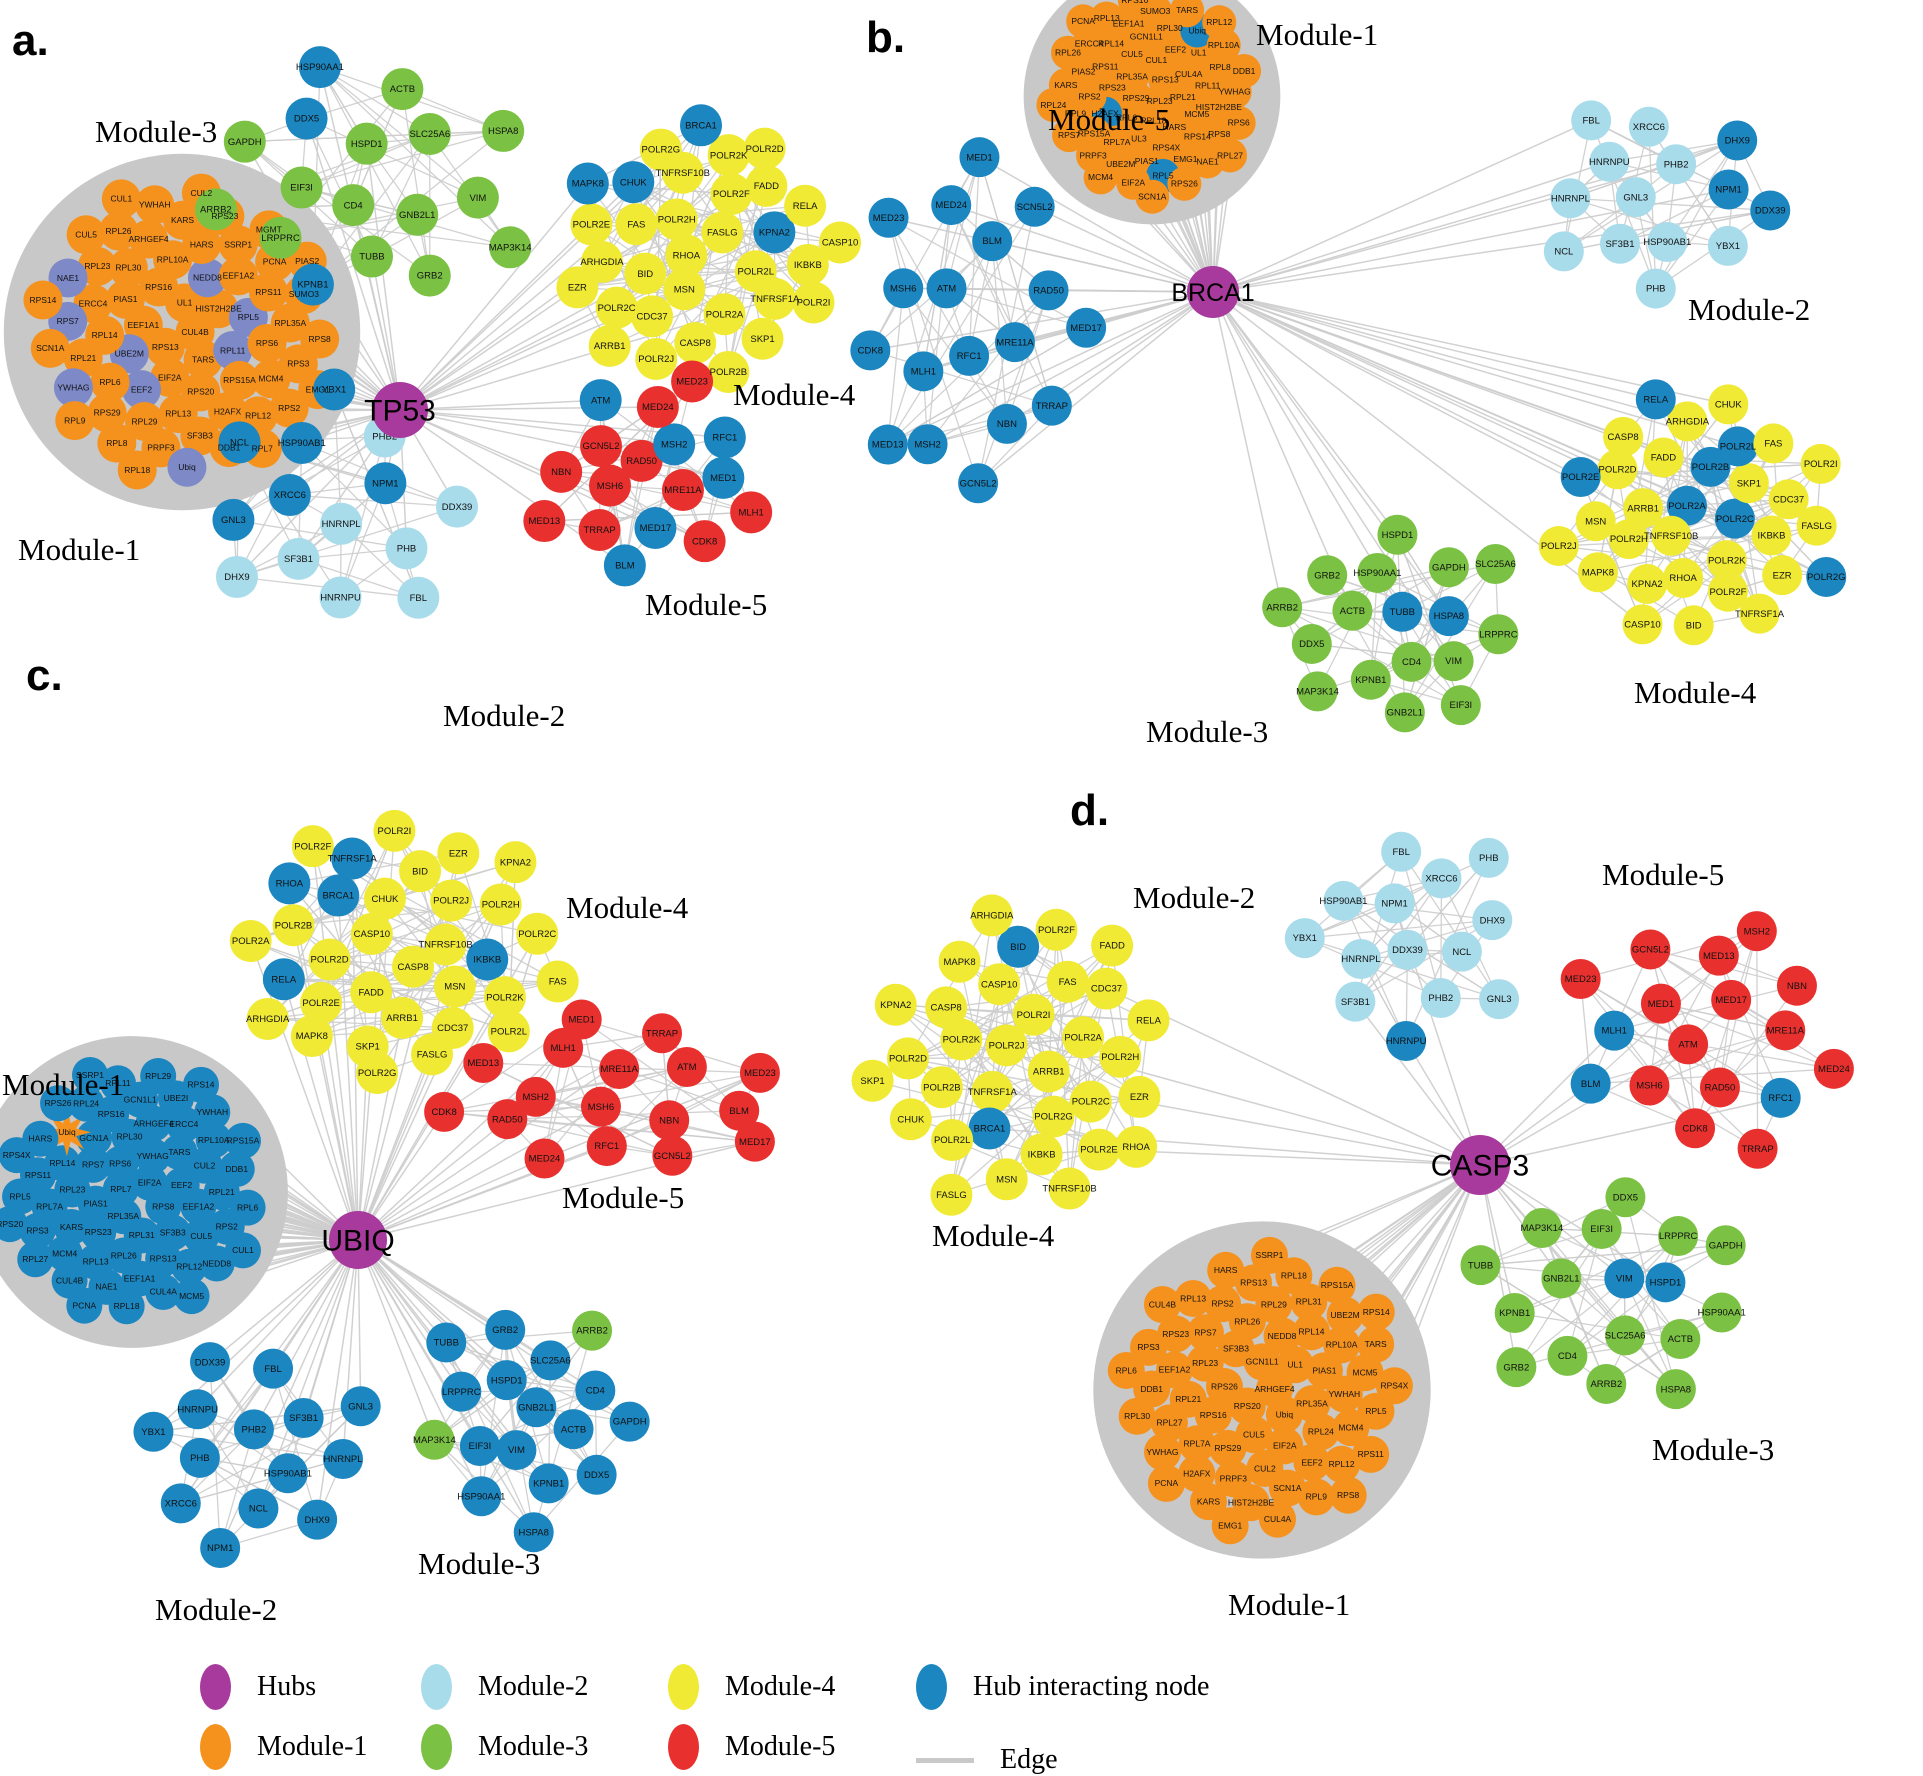  I want to click on node-POLR2F, so click(313, 846).